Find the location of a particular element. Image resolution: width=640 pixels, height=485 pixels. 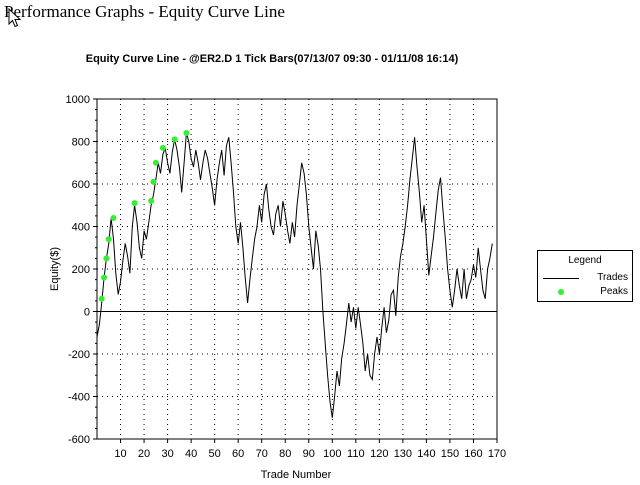

legend-label-peaks: Peaks is located at coordinates (614, 291).